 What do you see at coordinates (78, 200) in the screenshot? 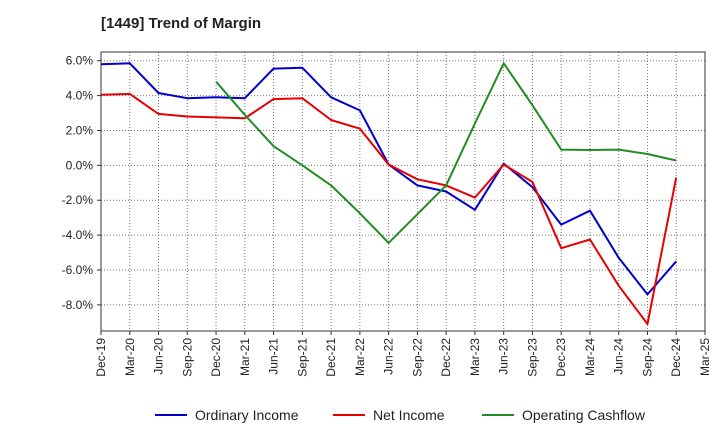
I see `y-tick-label: -2.0%` at bounding box center [78, 200].